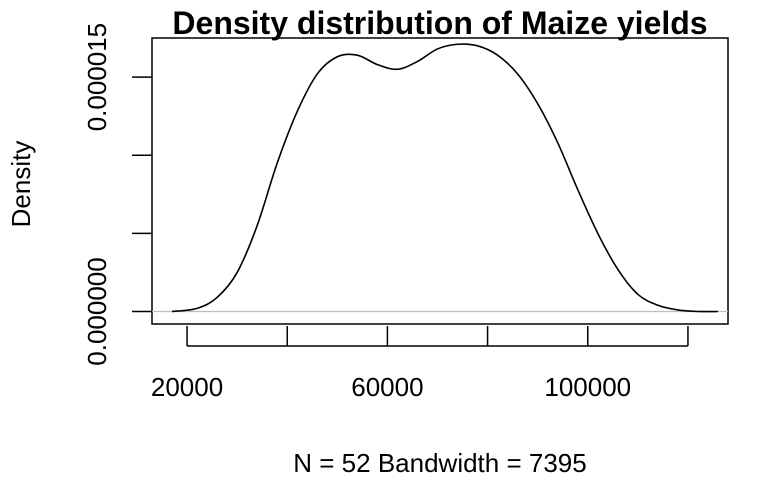  What do you see at coordinates (439, 23) in the screenshot?
I see `chart-title: Density distribution of Maize yields` at bounding box center [439, 23].